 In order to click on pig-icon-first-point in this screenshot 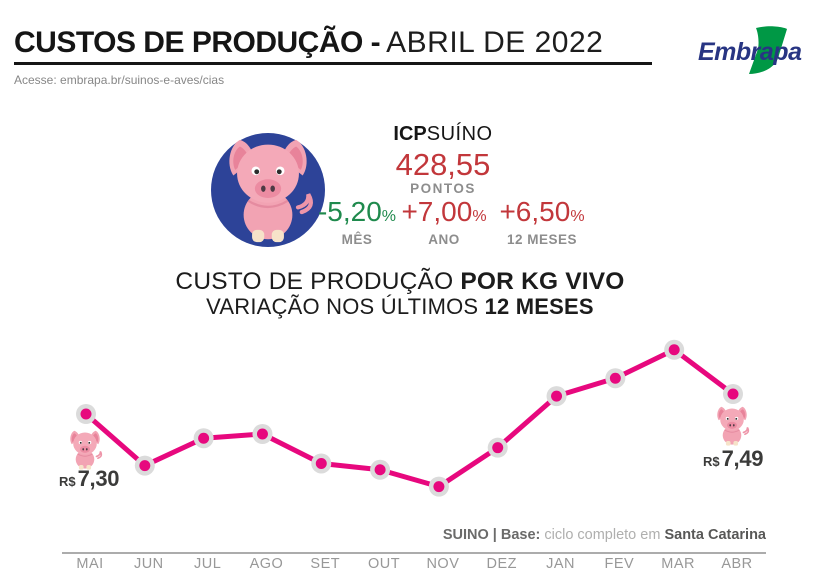, I will do `click(85, 450)`.